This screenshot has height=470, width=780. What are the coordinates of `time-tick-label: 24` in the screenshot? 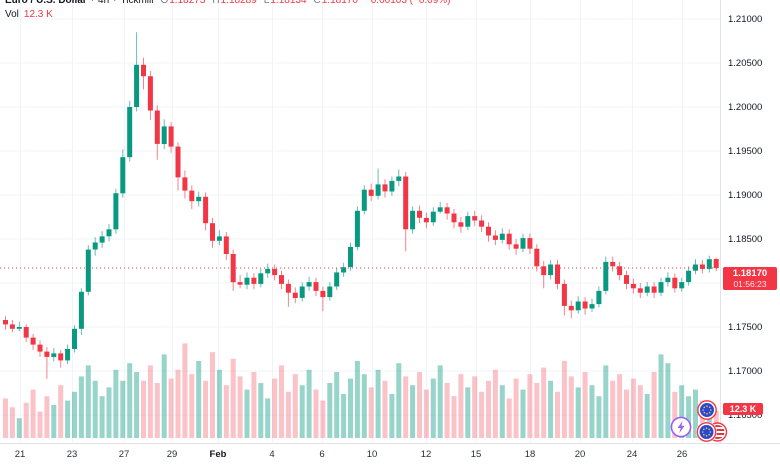 It's located at (632, 454).